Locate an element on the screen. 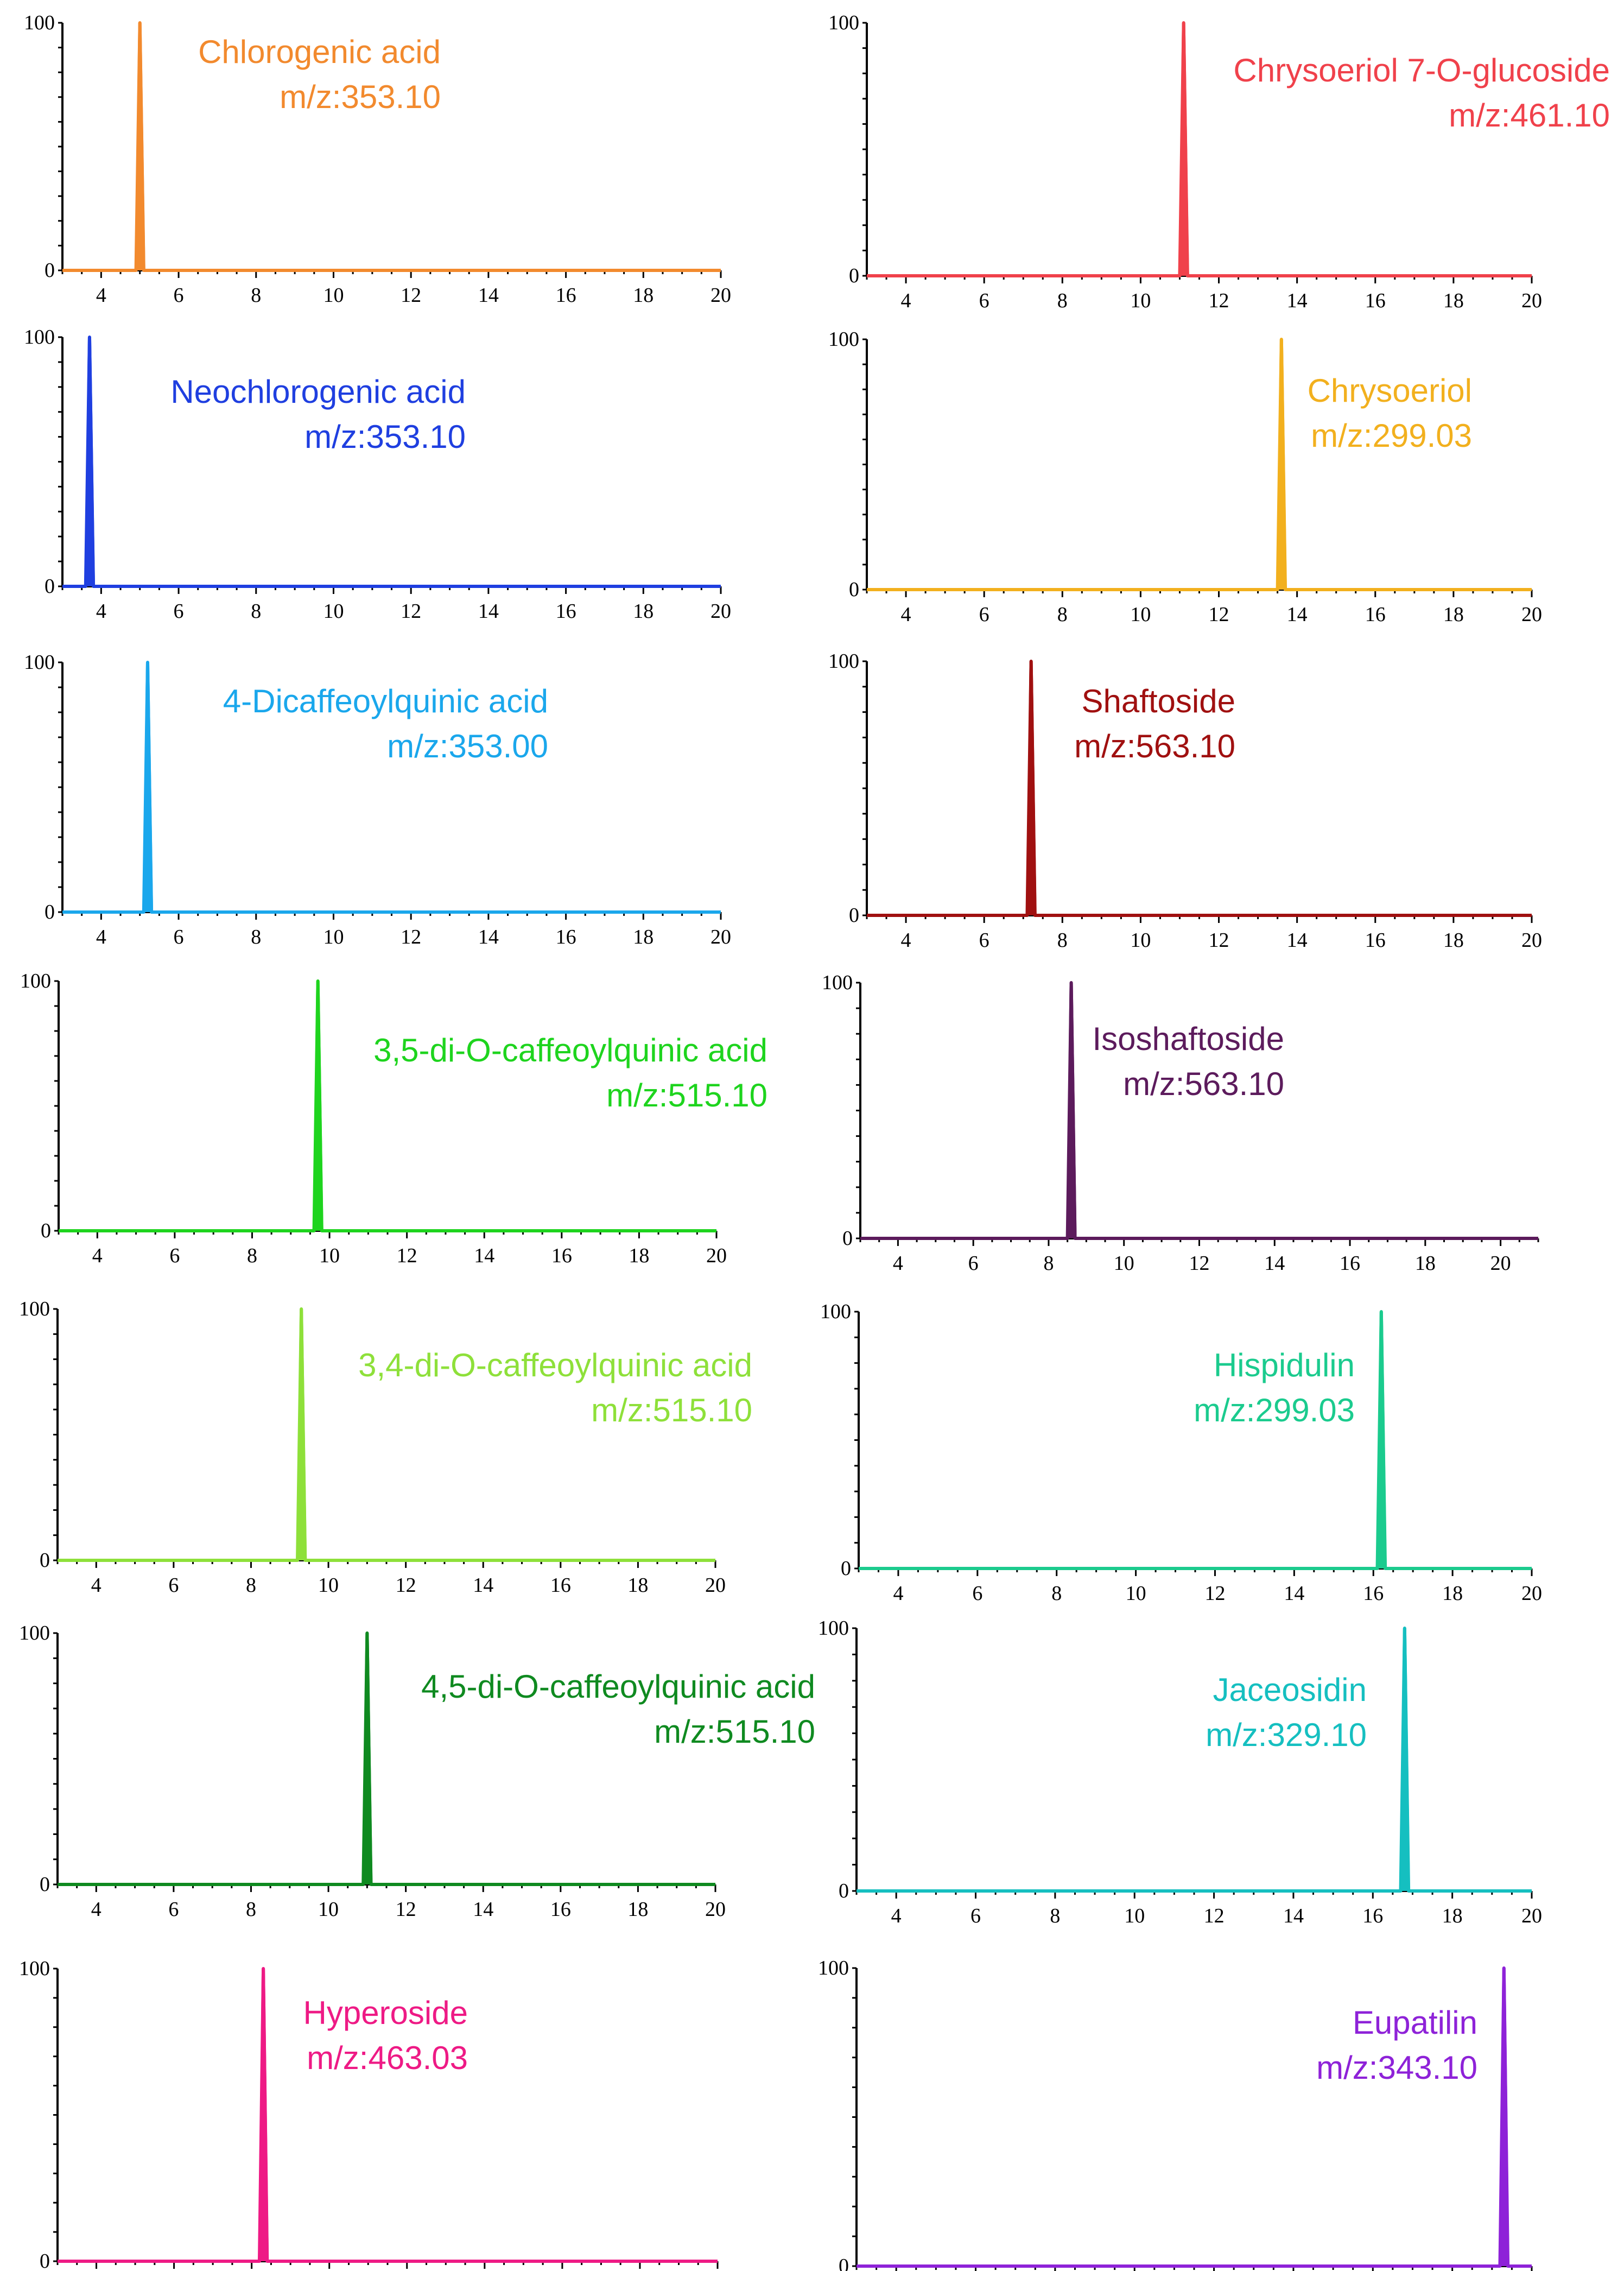  compound-name: Eupatilin is located at coordinates (1415, 2022).